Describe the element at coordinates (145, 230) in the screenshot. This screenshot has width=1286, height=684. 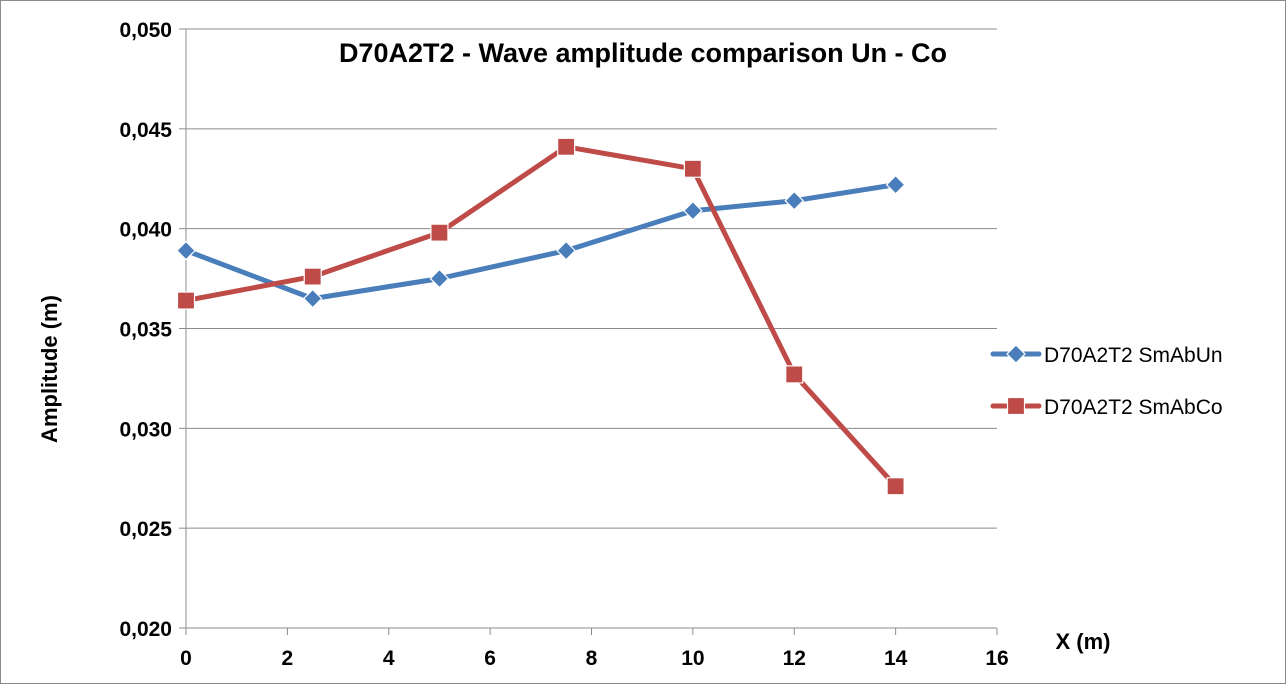
I see `y-tick-label: 0,040` at that location.